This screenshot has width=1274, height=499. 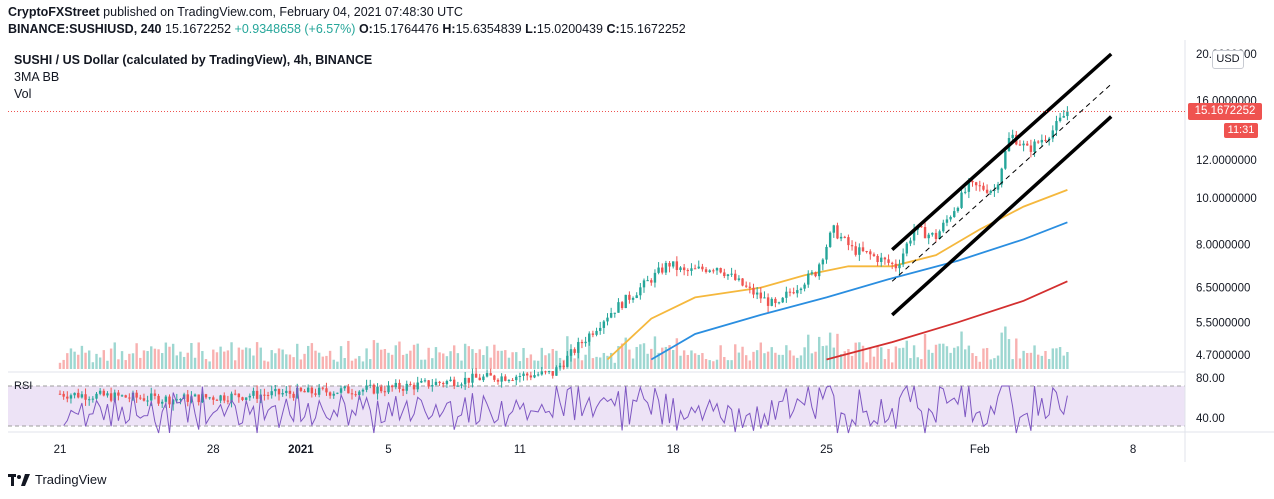 I want to click on current-price-tag: 15.1672252, so click(x=1225, y=111).